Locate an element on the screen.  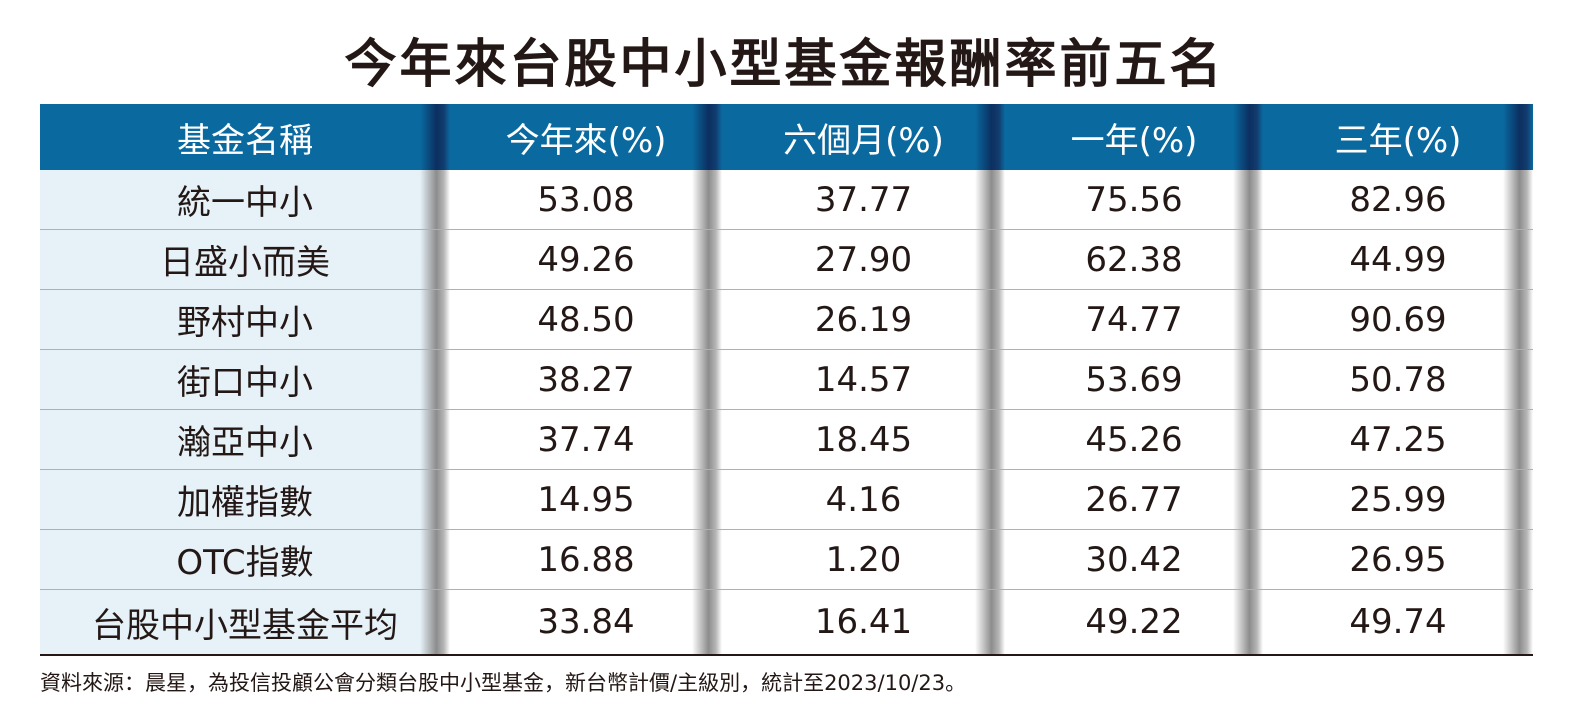
ytd-cell: 16.88 is located at coordinates (586, 559).